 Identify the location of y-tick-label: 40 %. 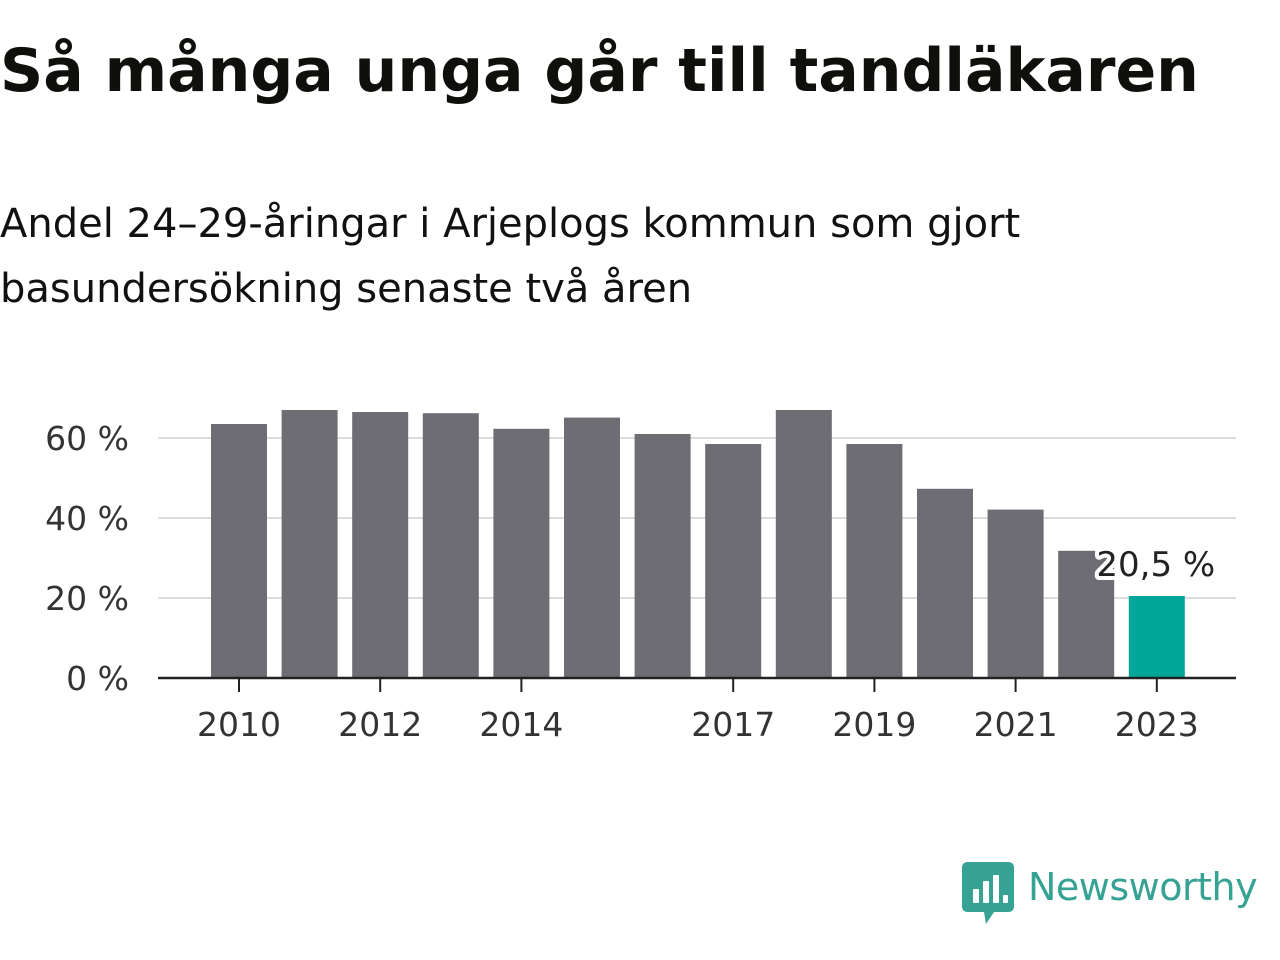
(87, 518).